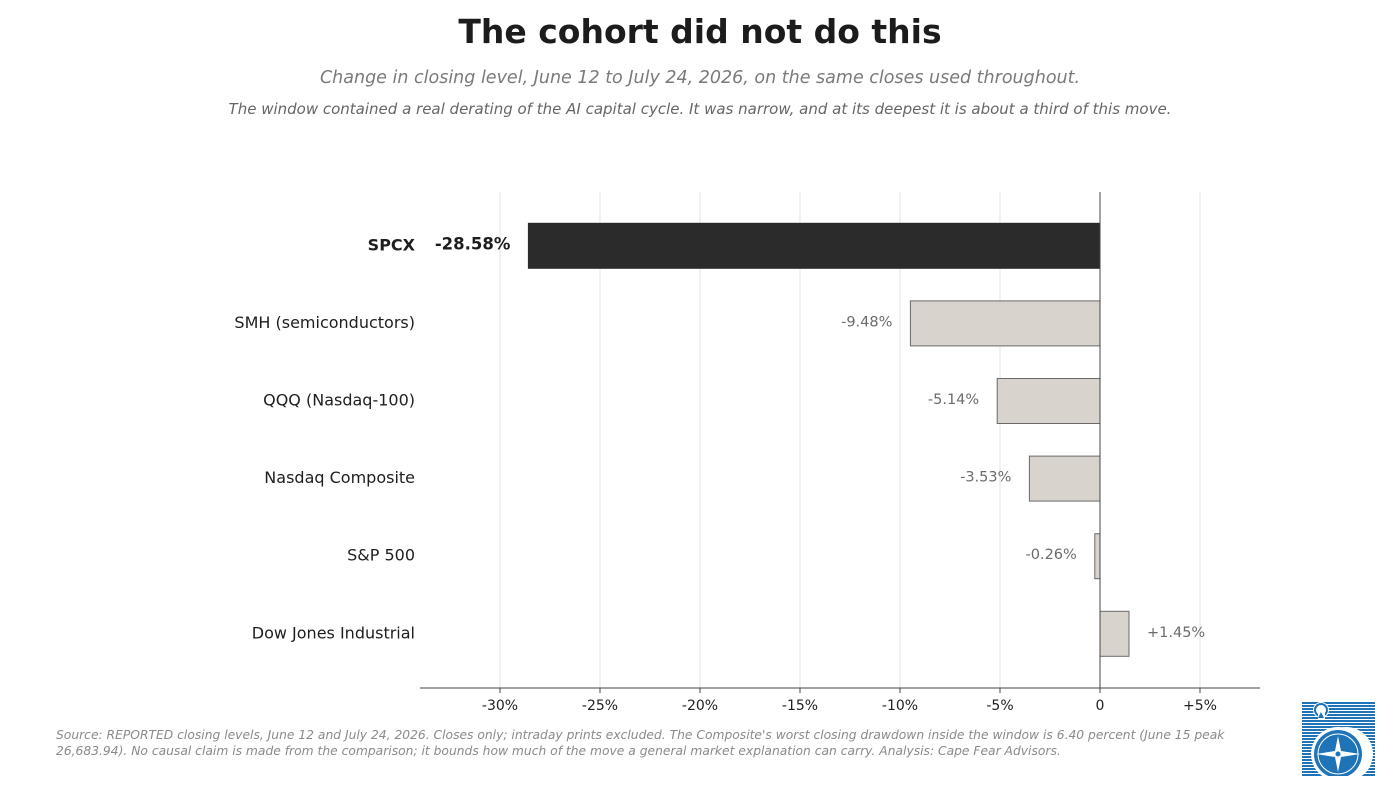 The width and height of the screenshot is (1400, 800). I want to click on x-tick-label: 0, so click(1100, 706).